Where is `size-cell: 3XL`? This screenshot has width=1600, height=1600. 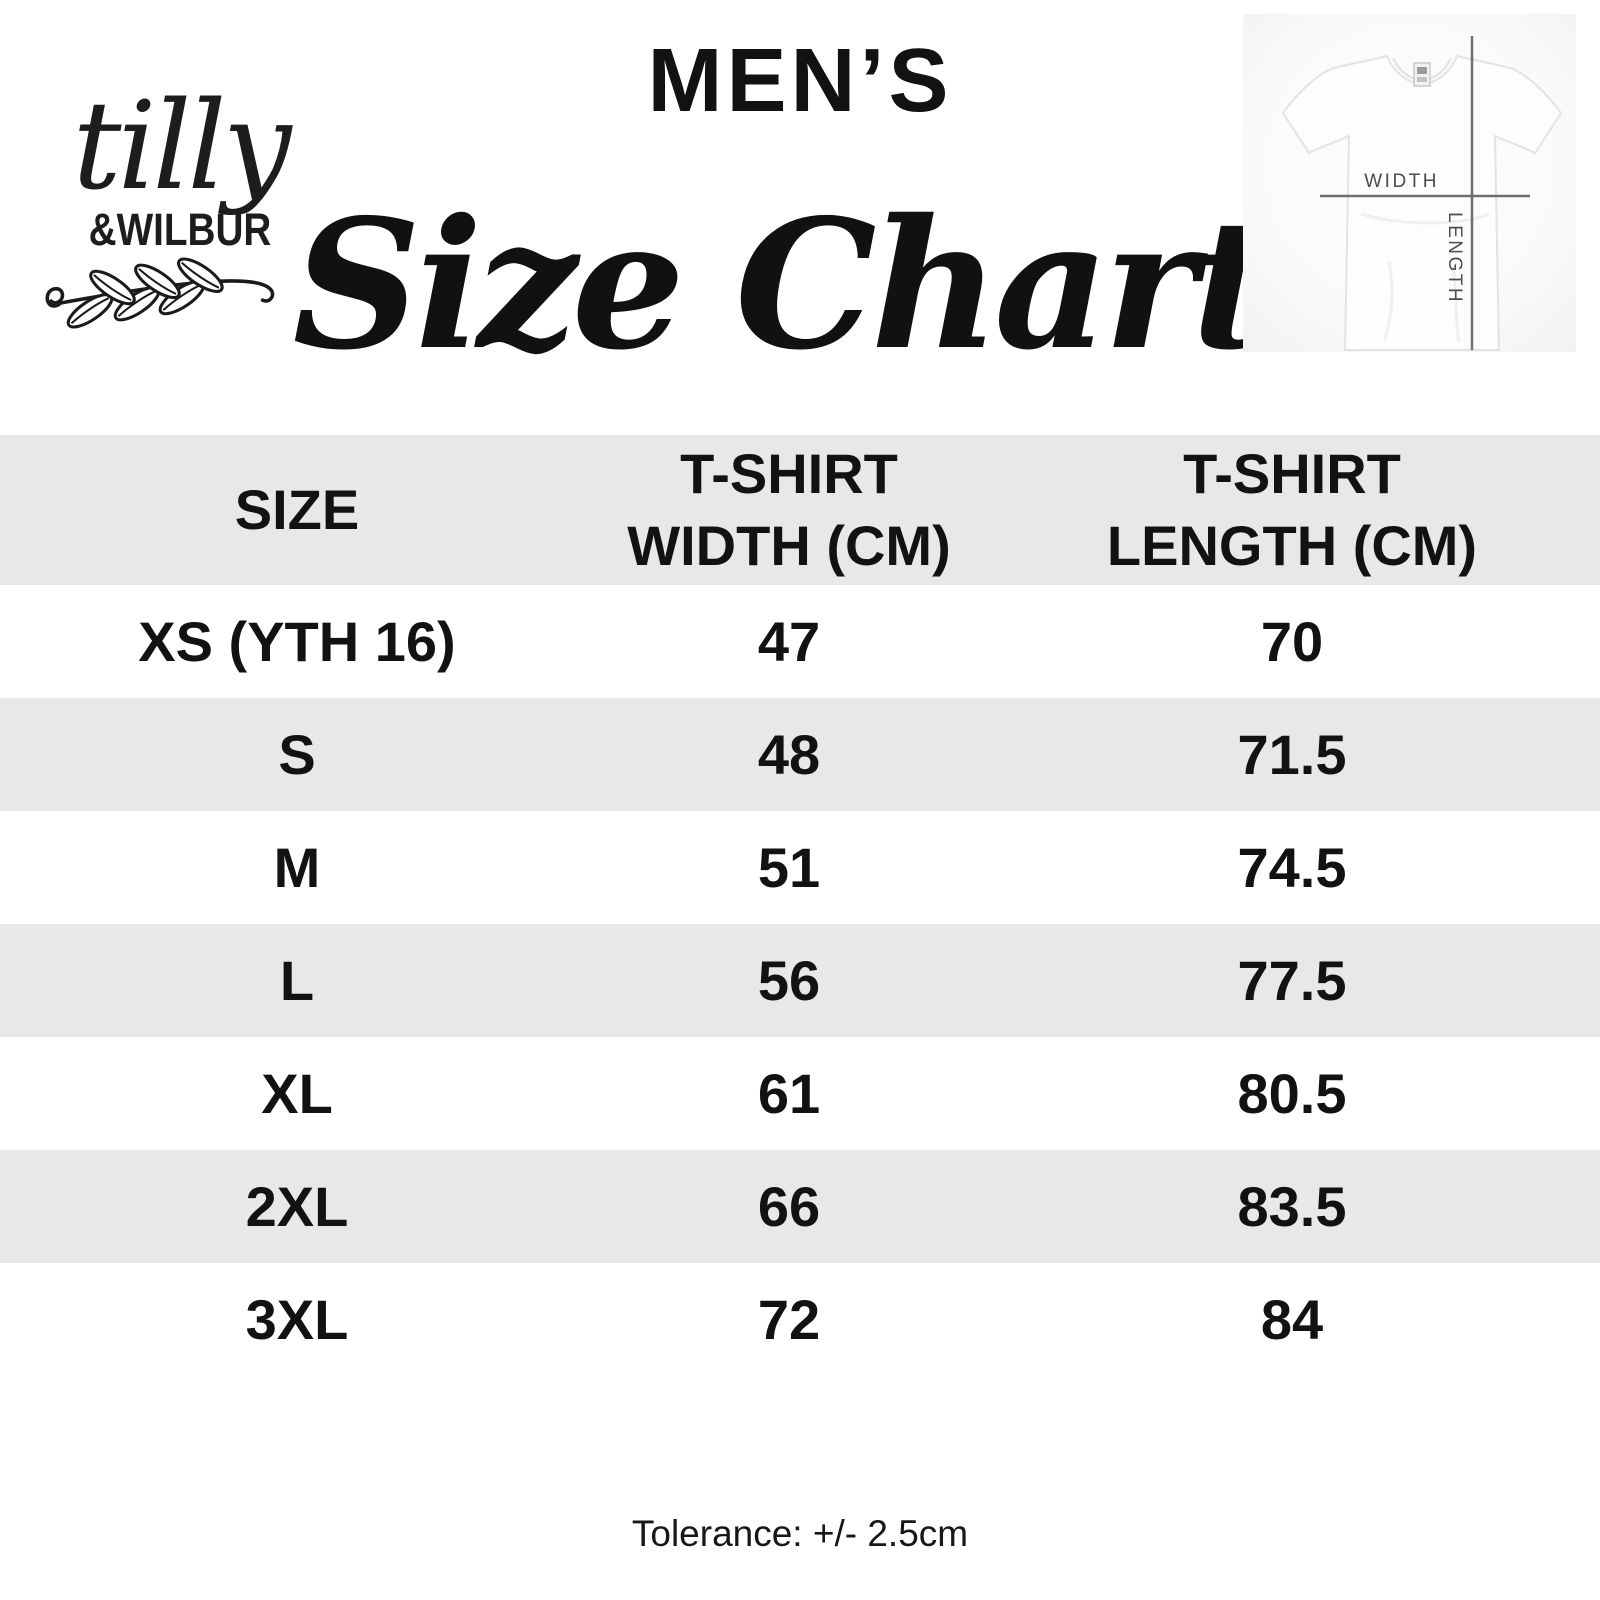 size-cell: 3XL is located at coordinates (297, 1319).